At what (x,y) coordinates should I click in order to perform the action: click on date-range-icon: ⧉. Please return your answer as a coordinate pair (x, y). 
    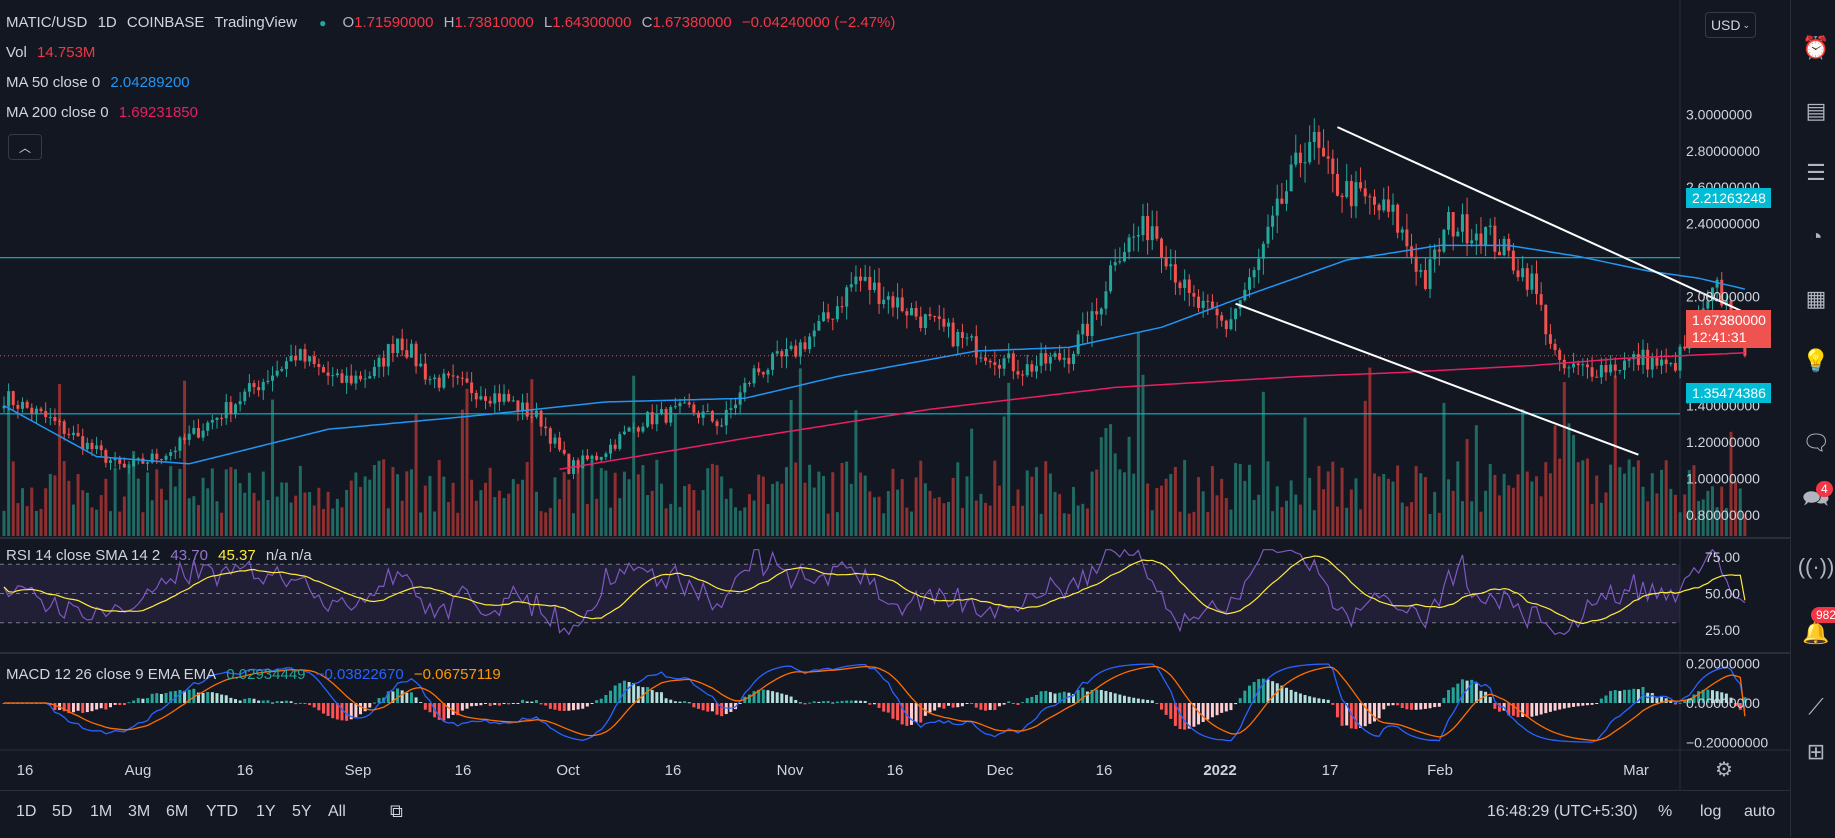
    Looking at the image, I should click on (396, 811).